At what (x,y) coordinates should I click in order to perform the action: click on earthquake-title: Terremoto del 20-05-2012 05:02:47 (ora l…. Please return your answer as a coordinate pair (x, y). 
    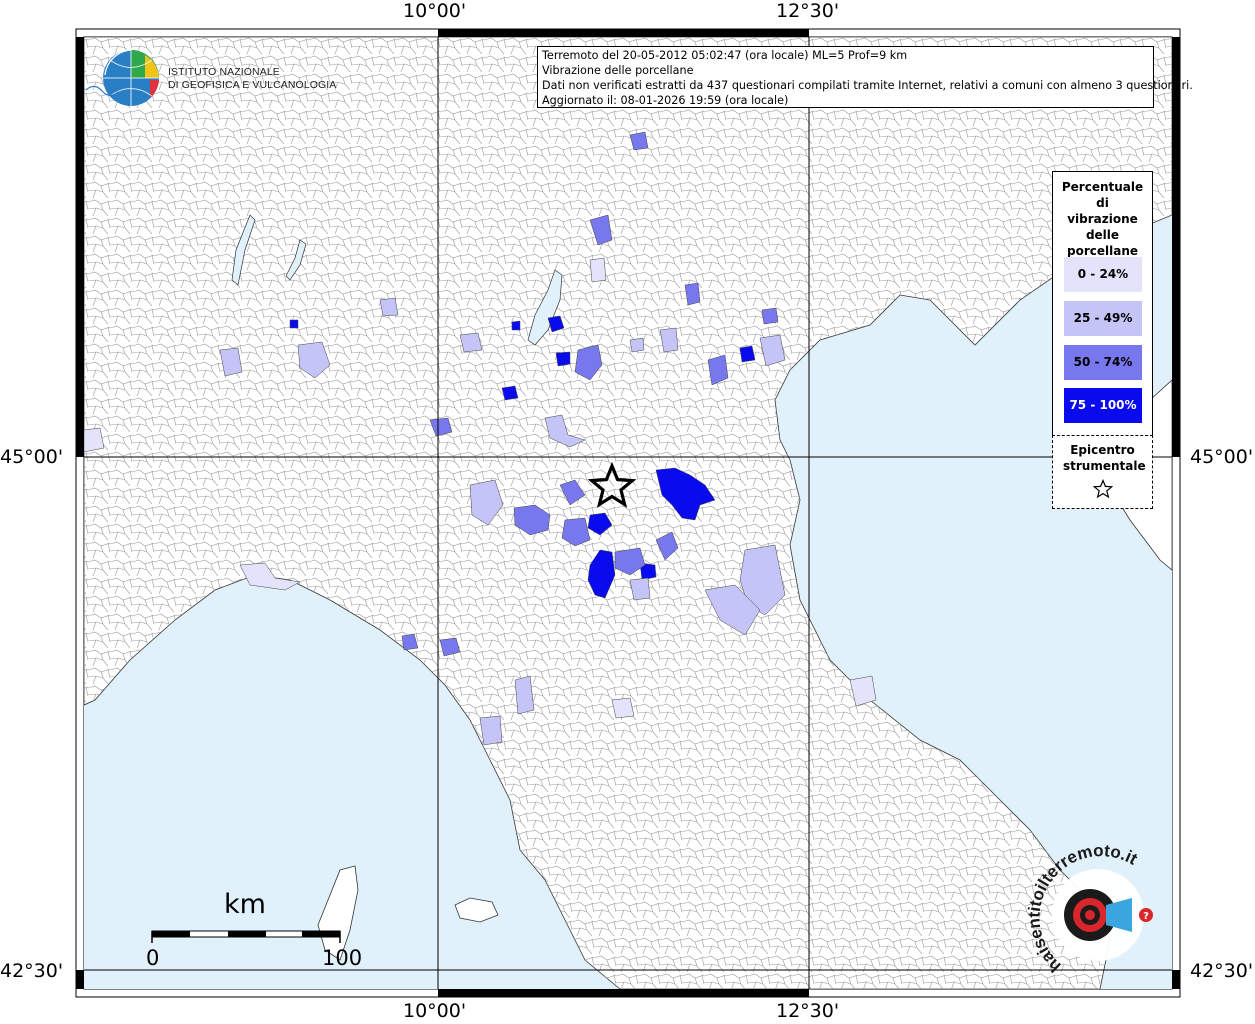
    Looking at the image, I should click on (725, 55).